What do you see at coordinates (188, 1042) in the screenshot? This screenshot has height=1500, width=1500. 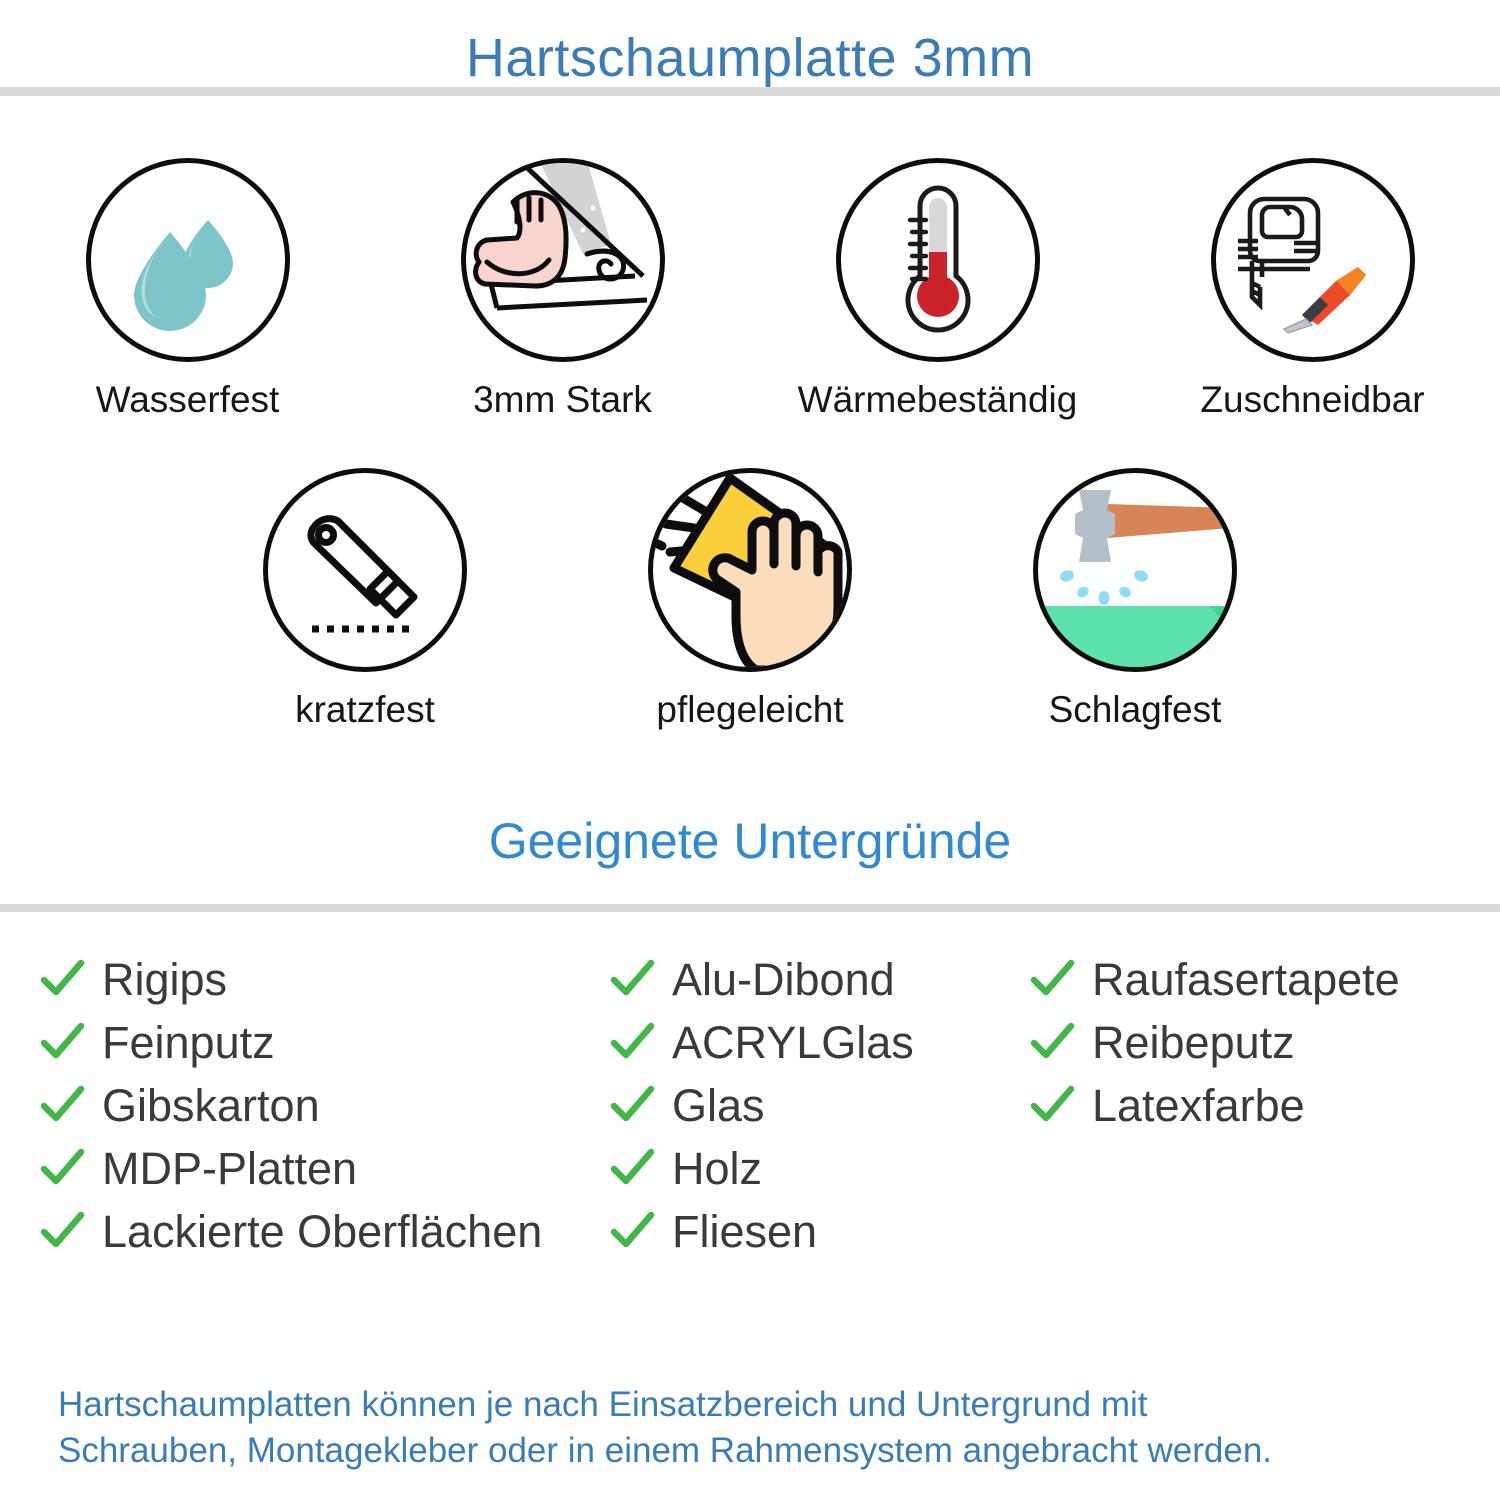 I see `list-item-label: Feinputz` at bounding box center [188, 1042].